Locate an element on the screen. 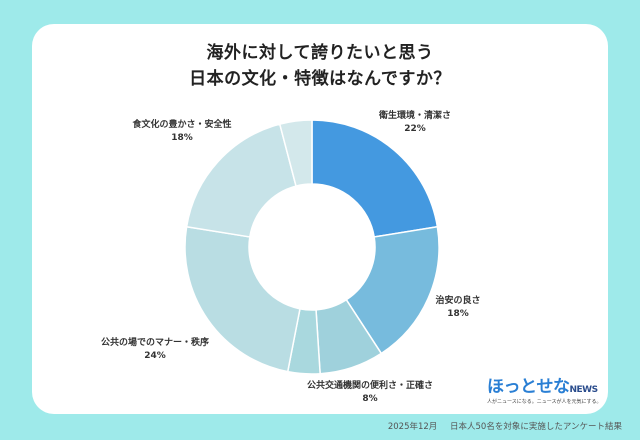 Image resolution: width=640 pixels, height=440 pixels. hotsena-news-logo: ほっとせなNEWS 人がニュースになる。ニュースが人を元気にする。 is located at coordinates (546, 390).